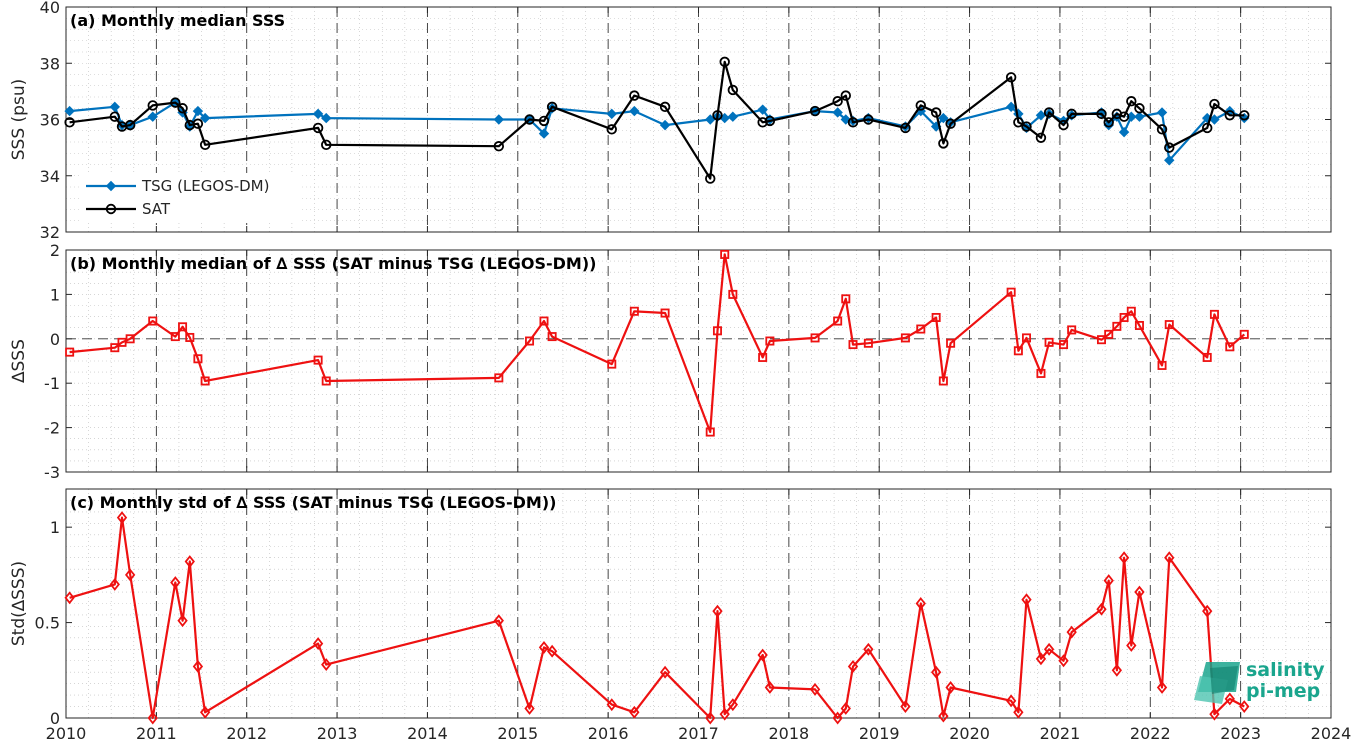  Describe the element at coordinates (47, 623) in the screenshot. I see `y-tick-label: 0.5` at that location.